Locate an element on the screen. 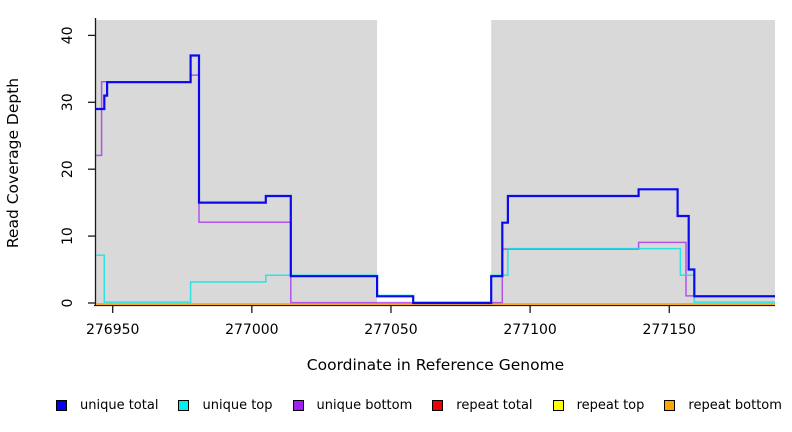  x-tick-label: 276950 is located at coordinates (112, 330).